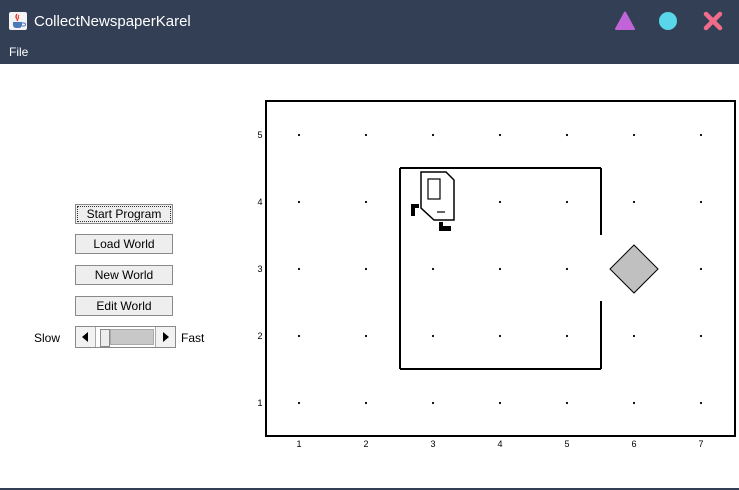  What do you see at coordinates (124, 275) in the screenshot?
I see `new-world-button: New World` at bounding box center [124, 275].